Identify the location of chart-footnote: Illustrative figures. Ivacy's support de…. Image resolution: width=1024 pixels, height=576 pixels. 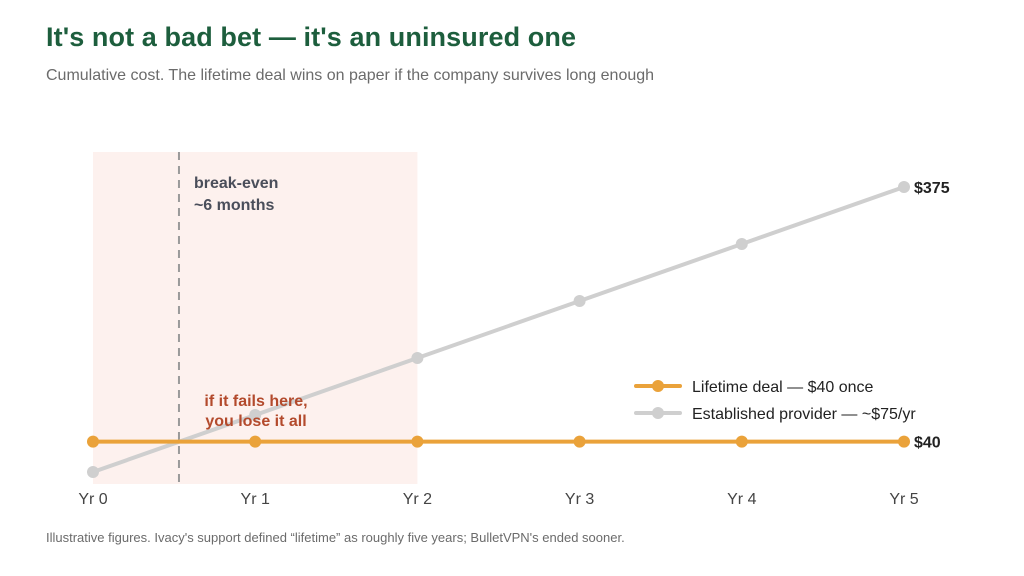
(335, 537).